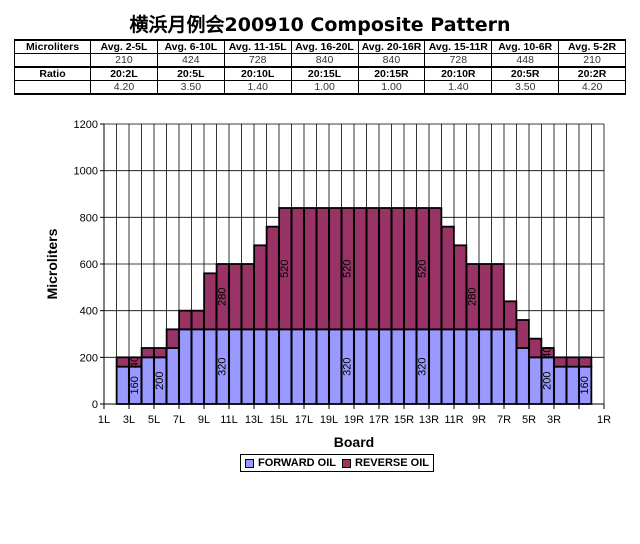  What do you see at coordinates (86, 125) in the screenshot?
I see `y-tick-label: 1200` at bounding box center [86, 125].